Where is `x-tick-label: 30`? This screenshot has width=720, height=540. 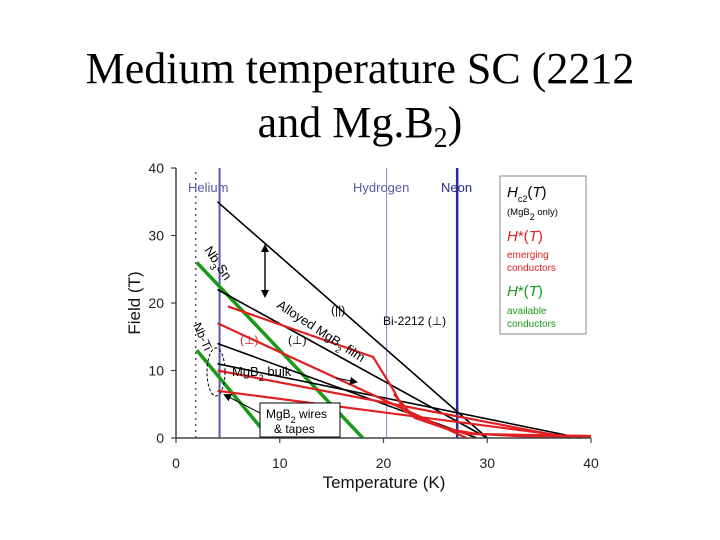 x-tick-label: 30 is located at coordinates (487, 463).